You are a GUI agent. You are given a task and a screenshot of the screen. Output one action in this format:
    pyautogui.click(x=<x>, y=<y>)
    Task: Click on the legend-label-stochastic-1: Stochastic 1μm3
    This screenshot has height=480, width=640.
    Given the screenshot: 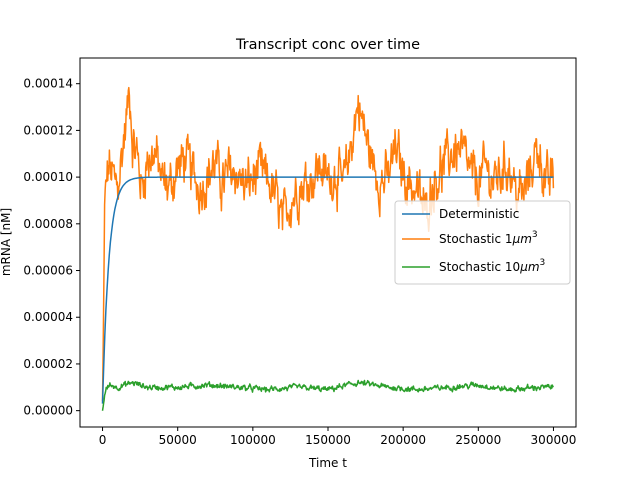 What is the action you would take?
    pyautogui.click(x=488, y=238)
    